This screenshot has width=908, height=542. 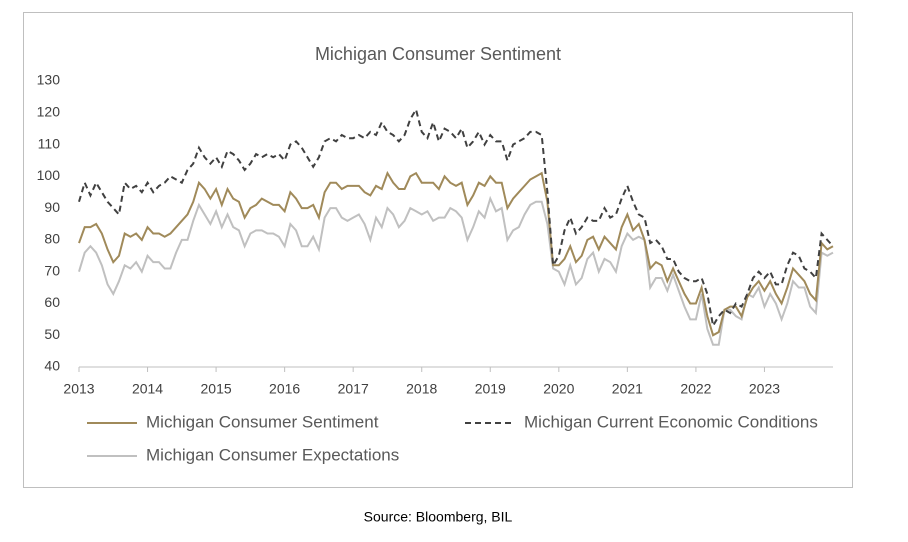 I want to click on legend-label: Michigan Consumer Expectations, so click(x=272, y=454).